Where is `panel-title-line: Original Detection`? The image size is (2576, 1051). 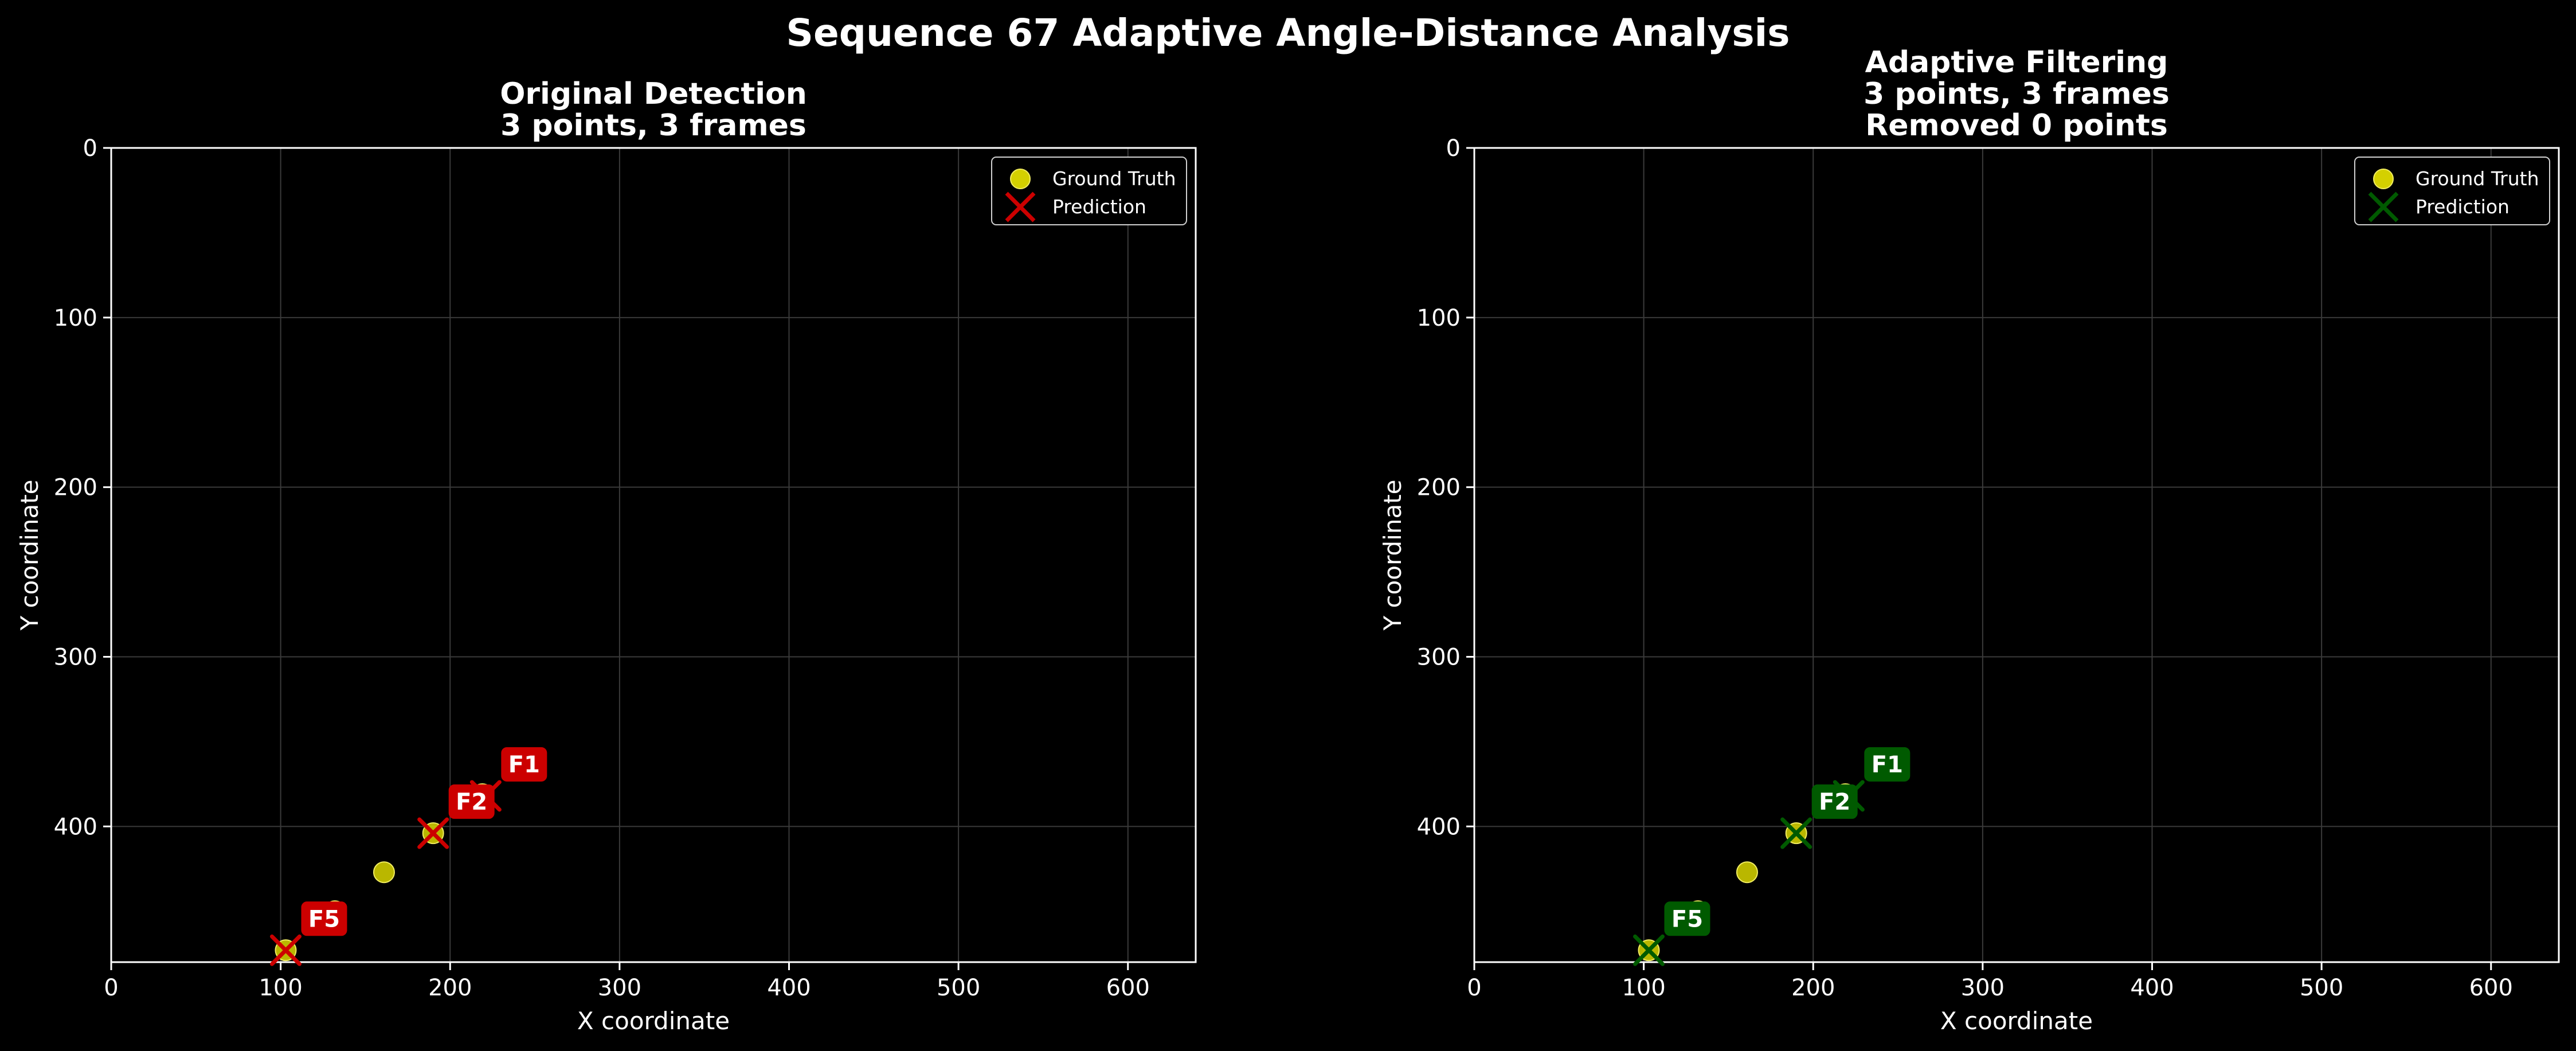 panel-title-line: Original Detection is located at coordinates (653, 94).